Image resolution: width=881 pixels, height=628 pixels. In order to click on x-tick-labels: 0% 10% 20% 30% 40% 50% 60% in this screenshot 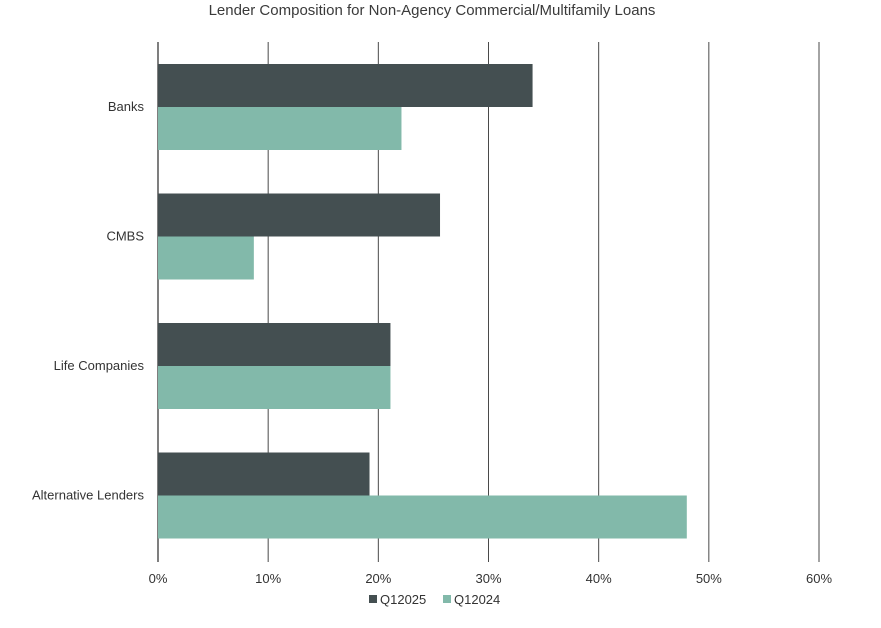, I will do `click(491, 578)`.